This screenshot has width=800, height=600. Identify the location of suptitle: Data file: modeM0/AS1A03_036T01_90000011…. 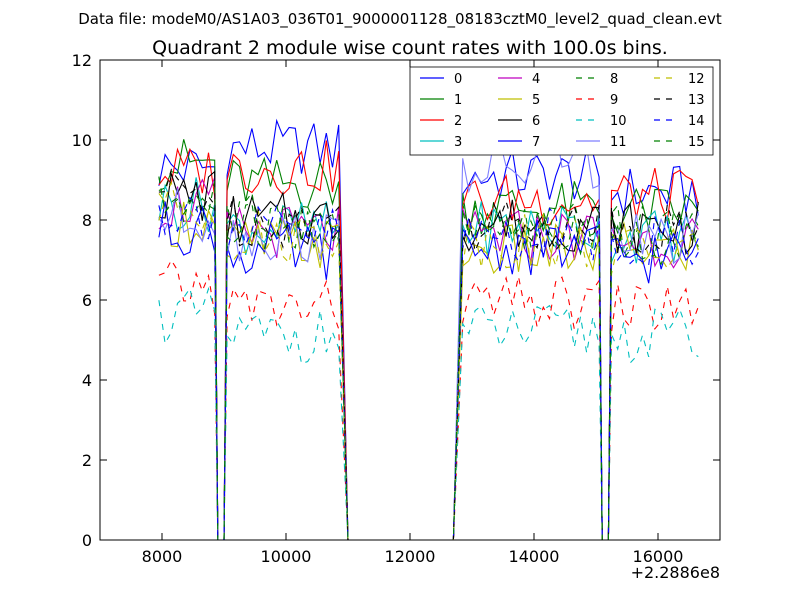
(400, 19).